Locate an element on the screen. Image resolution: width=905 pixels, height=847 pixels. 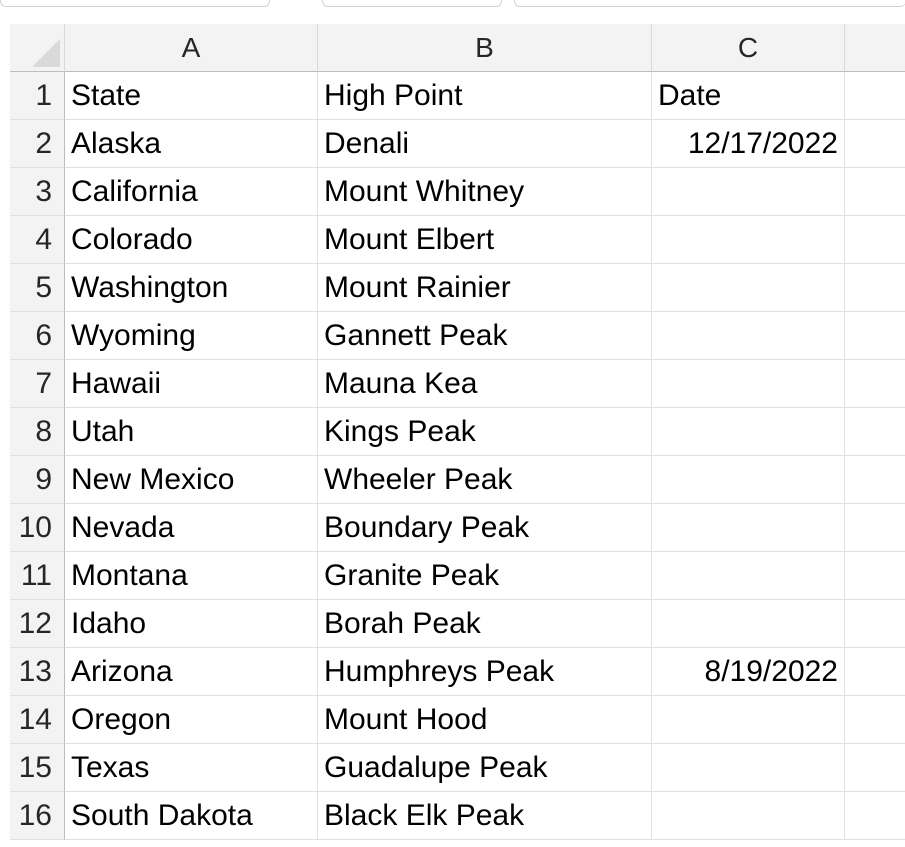
column-header-a: A is located at coordinates (191, 48).